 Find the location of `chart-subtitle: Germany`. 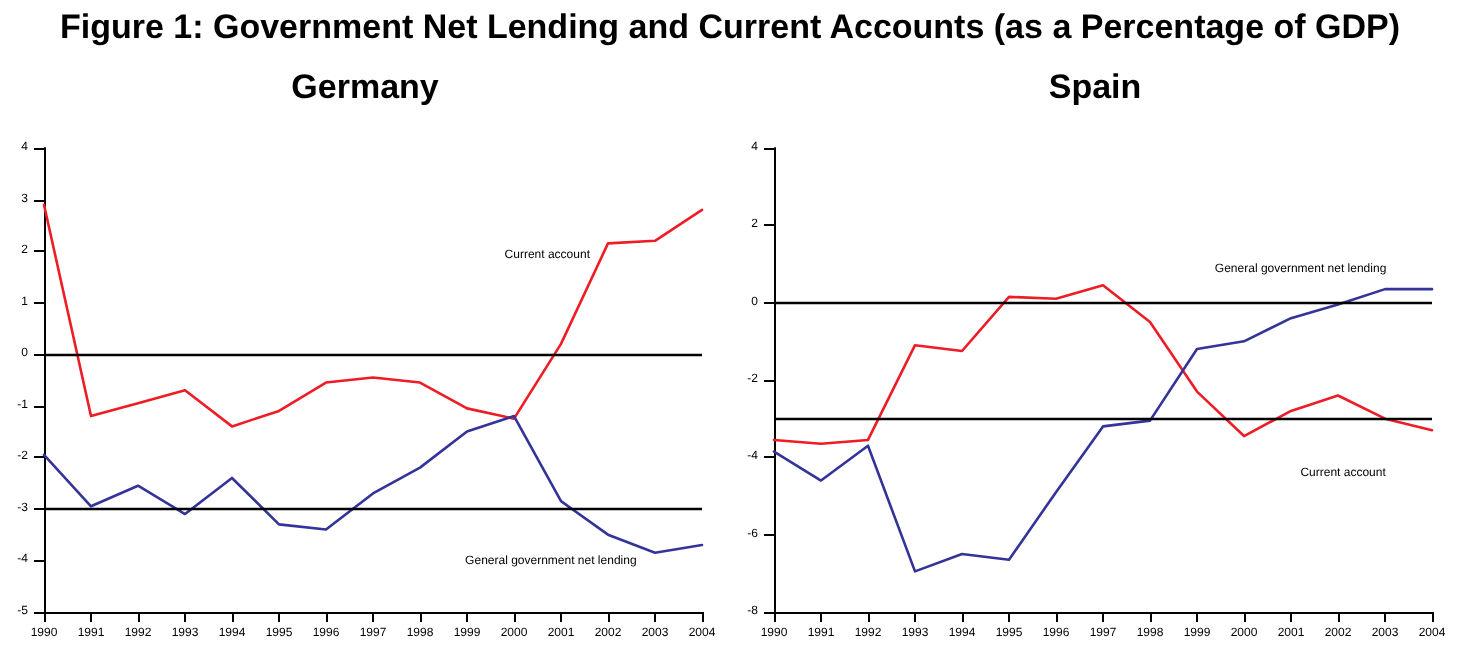

chart-subtitle: Germany is located at coordinates (365, 87).